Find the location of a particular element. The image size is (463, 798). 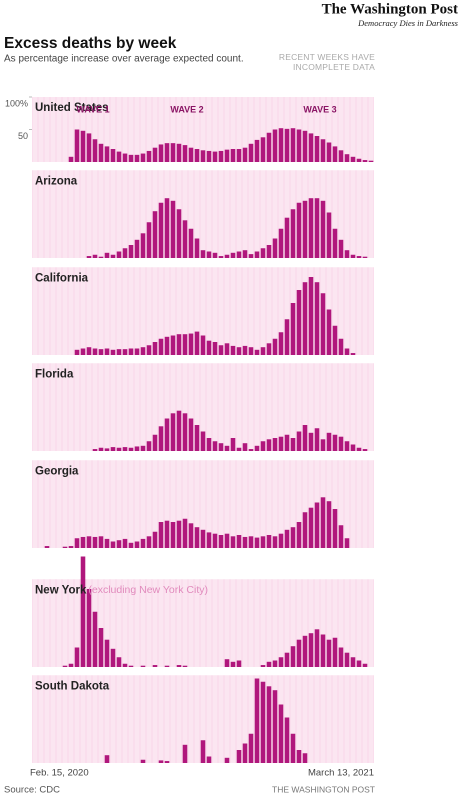

panel-title: California is located at coordinates (62, 278).